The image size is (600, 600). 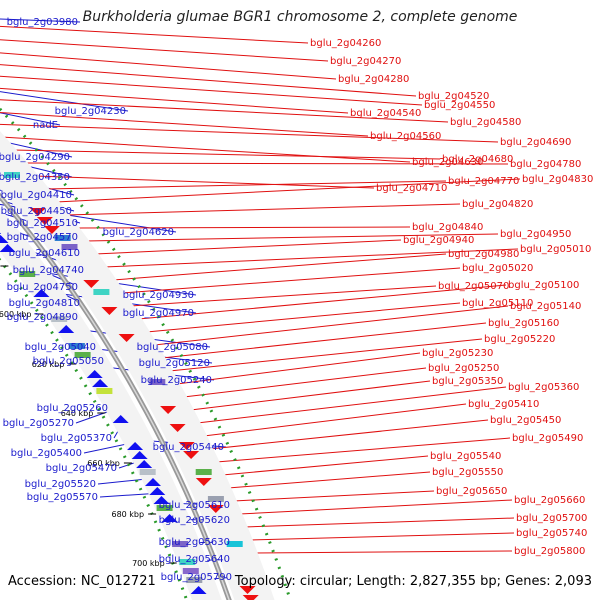 I want to click on left-gene-label: bglu_2g04750, so click(x=42, y=287).